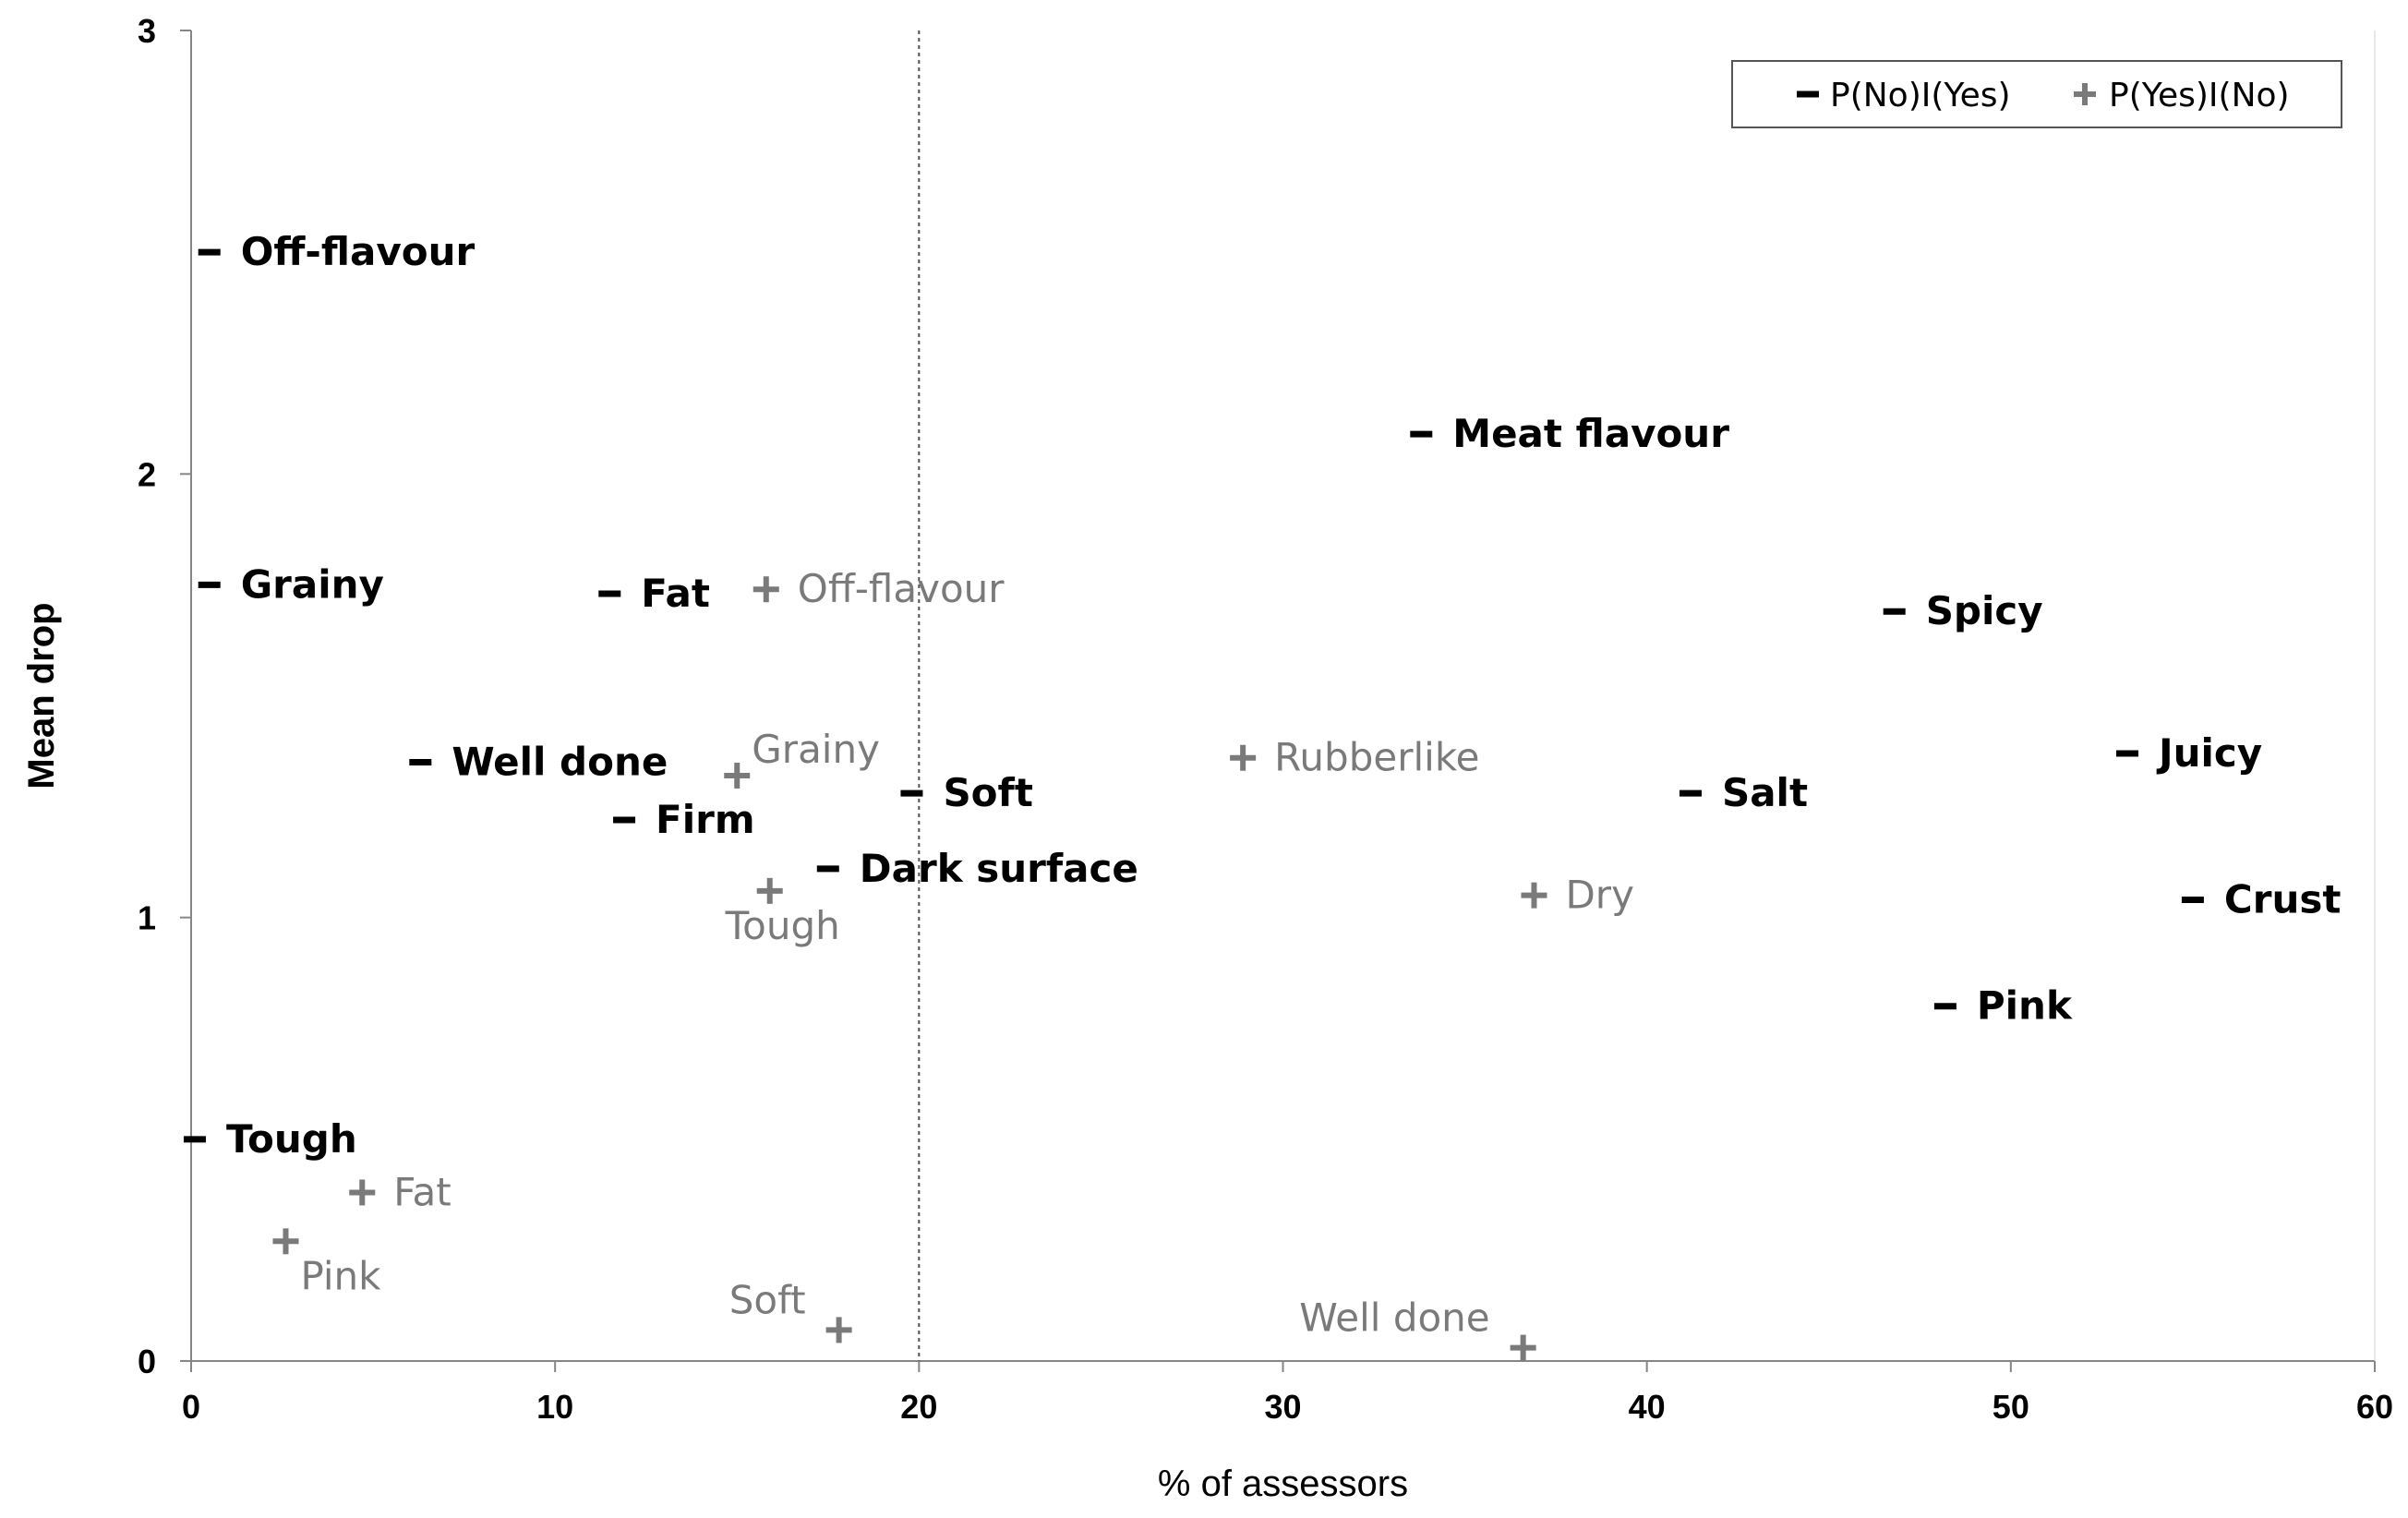  What do you see at coordinates (147, 1361) in the screenshot?
I see `y-tick-label: 0` at bounding box center [147, 1361].